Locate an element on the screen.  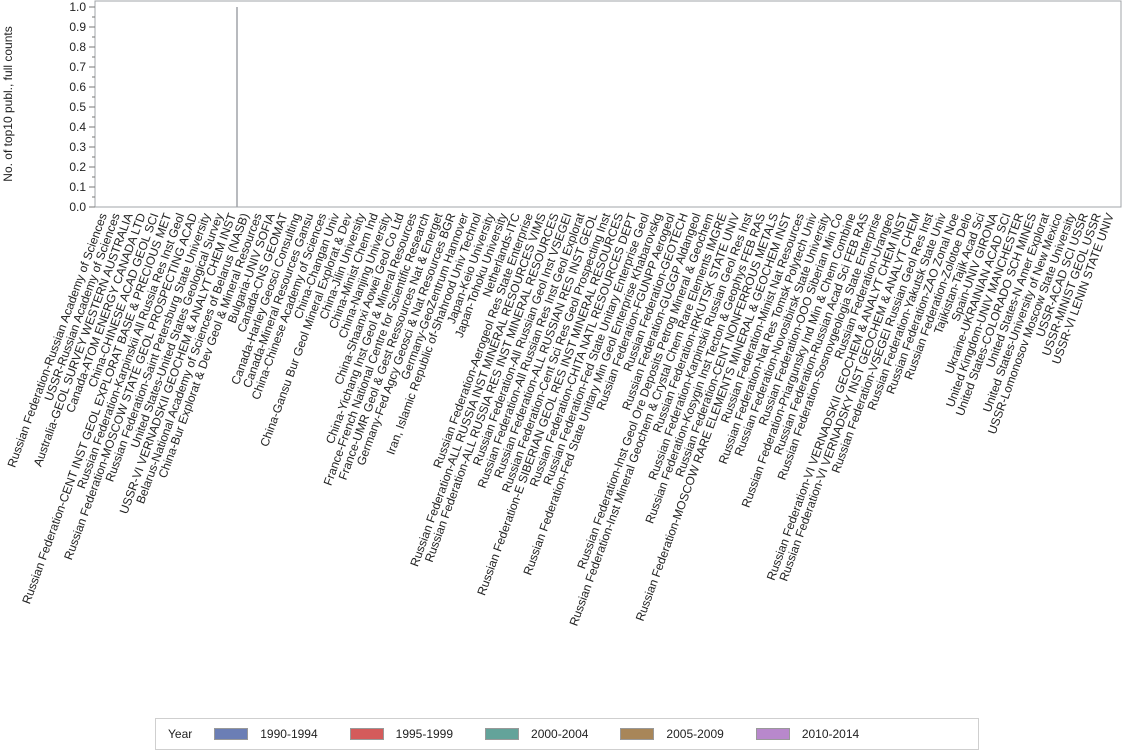
legend-item-2000-2004: 2000-2004 is located at coordinates (536, 734).